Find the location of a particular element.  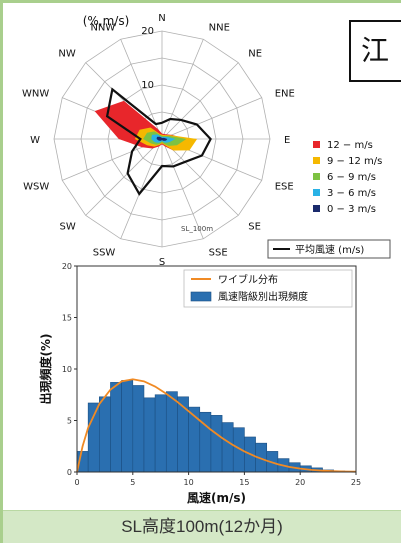

y-tick-label: 0 is located at coordinates (69, 472).